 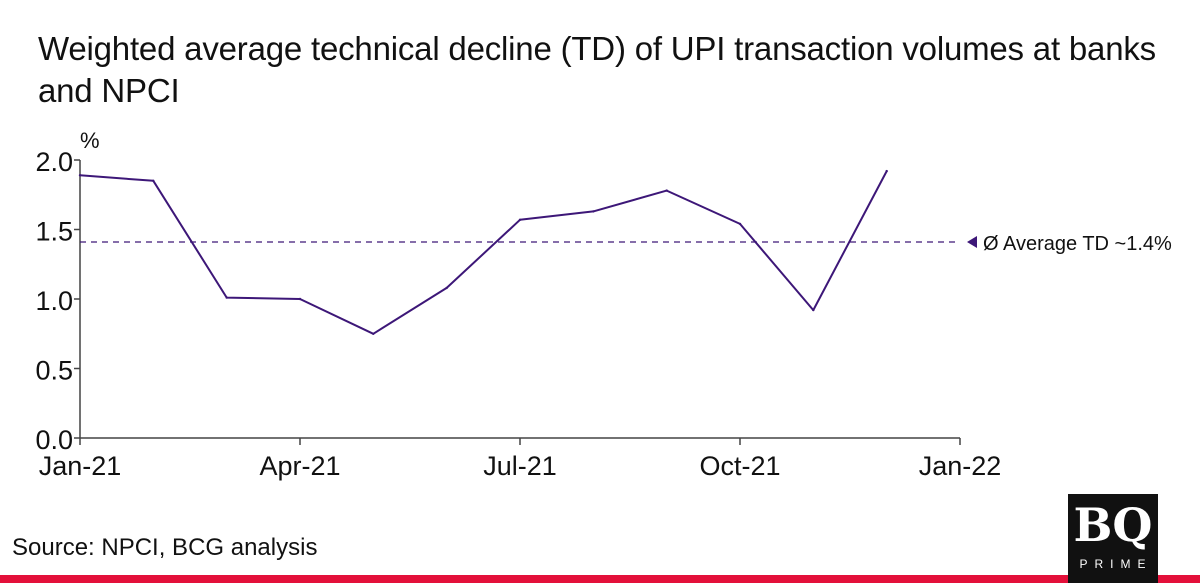 I want to click on x-tick-label: Jan-21, so click(x=80, y=466).